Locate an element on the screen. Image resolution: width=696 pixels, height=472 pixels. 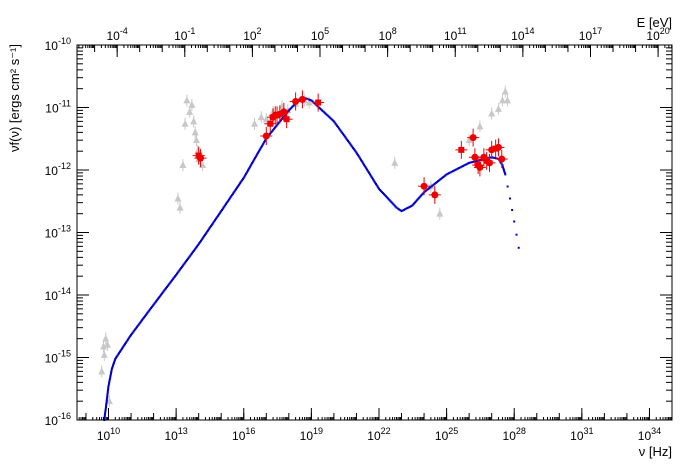
x-tick-labels: 1010 1013 1016 1019 1022 1025 1028 1031 1034 is located at coordinates (379, 434).